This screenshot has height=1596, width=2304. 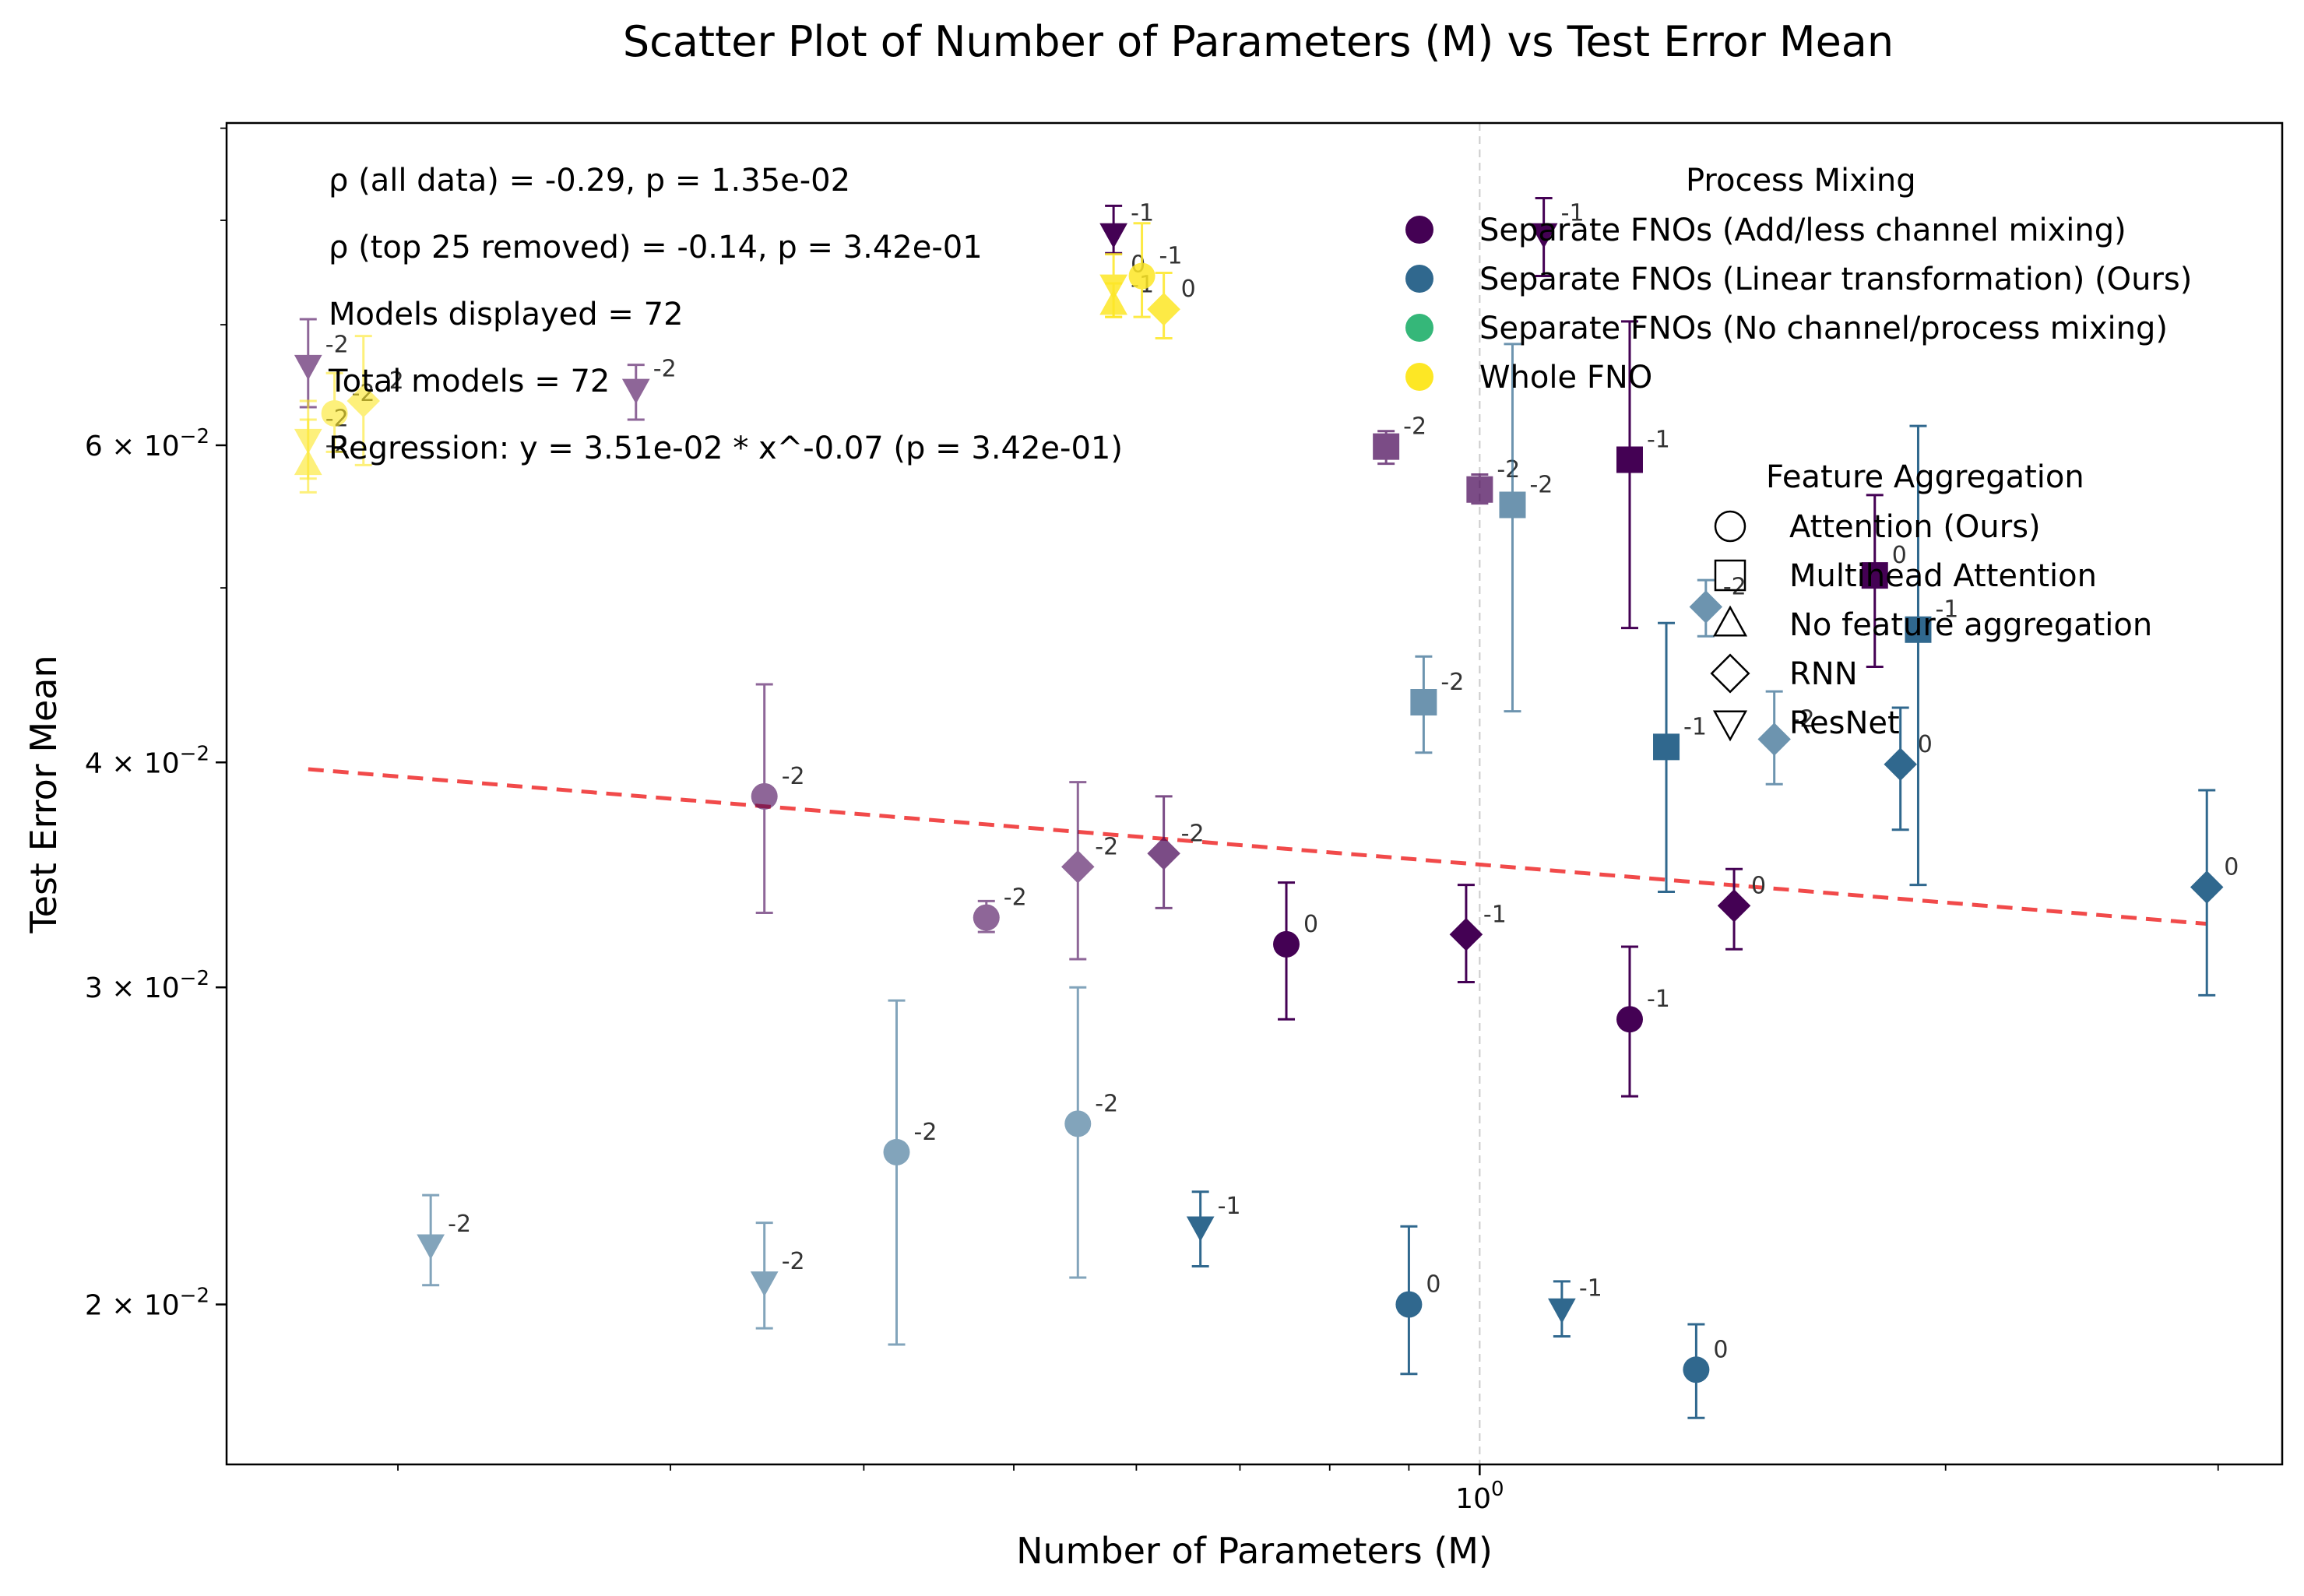 I want to click on legend-process-item: Separate FNOs (Add/less channel mixing), so click(x=1802, y=230).